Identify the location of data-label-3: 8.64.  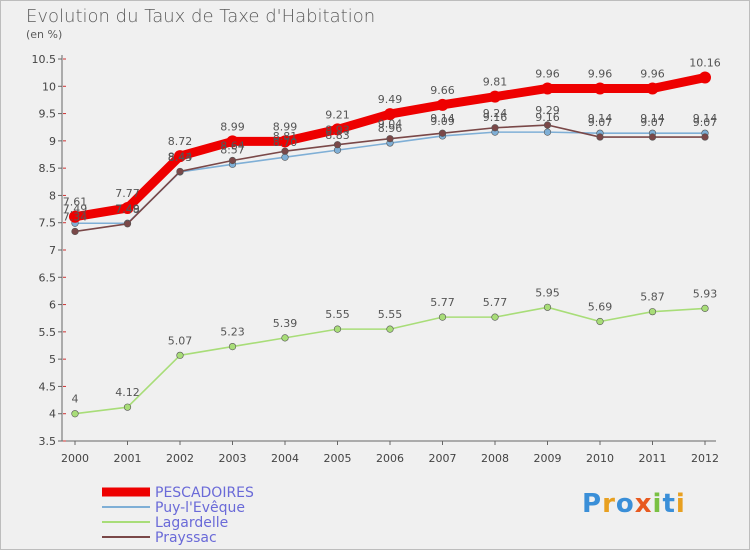
(232, 146).